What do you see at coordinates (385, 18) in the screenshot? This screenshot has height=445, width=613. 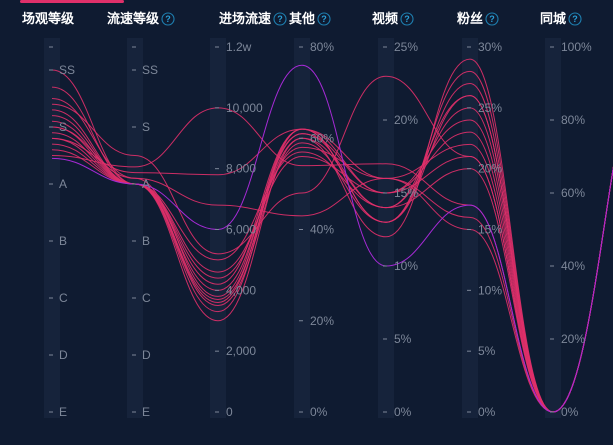 I see `axis-title-video: 视频` at bounding box center [385, 18].